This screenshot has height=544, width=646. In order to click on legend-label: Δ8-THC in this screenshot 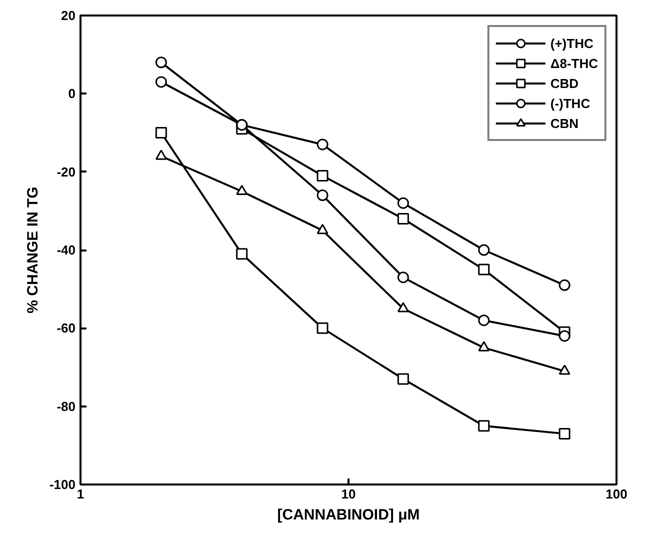, I will do `click(574, 63)`.